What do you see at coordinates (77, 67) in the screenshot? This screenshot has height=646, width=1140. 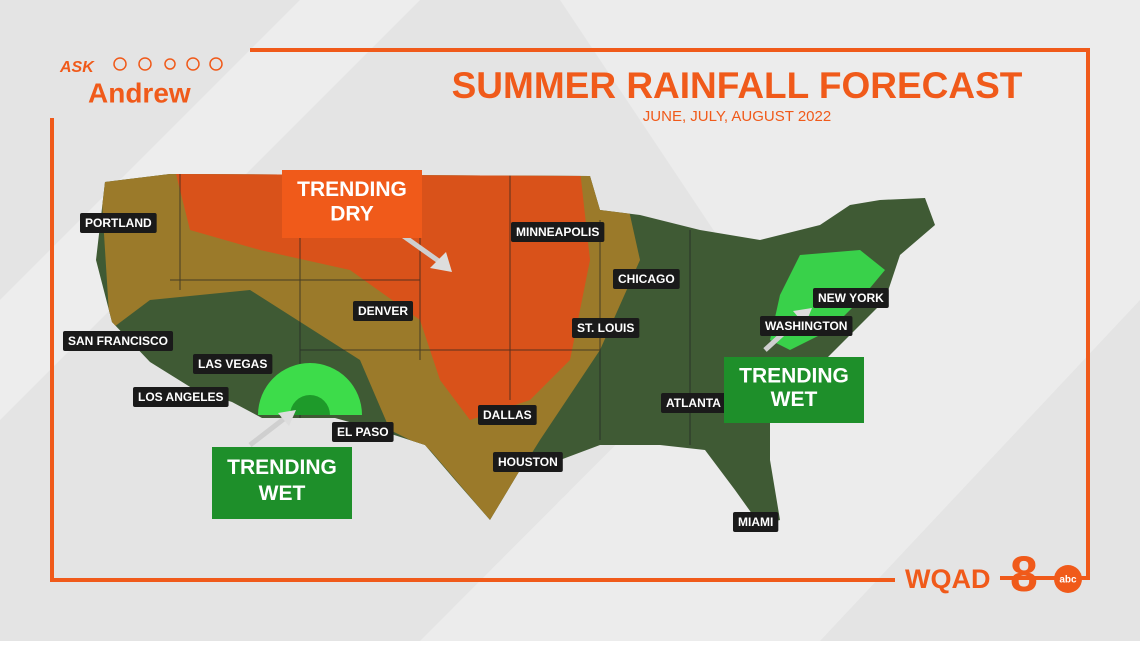 I see `logo-ask: ASK` at bounding box center [77, 67].